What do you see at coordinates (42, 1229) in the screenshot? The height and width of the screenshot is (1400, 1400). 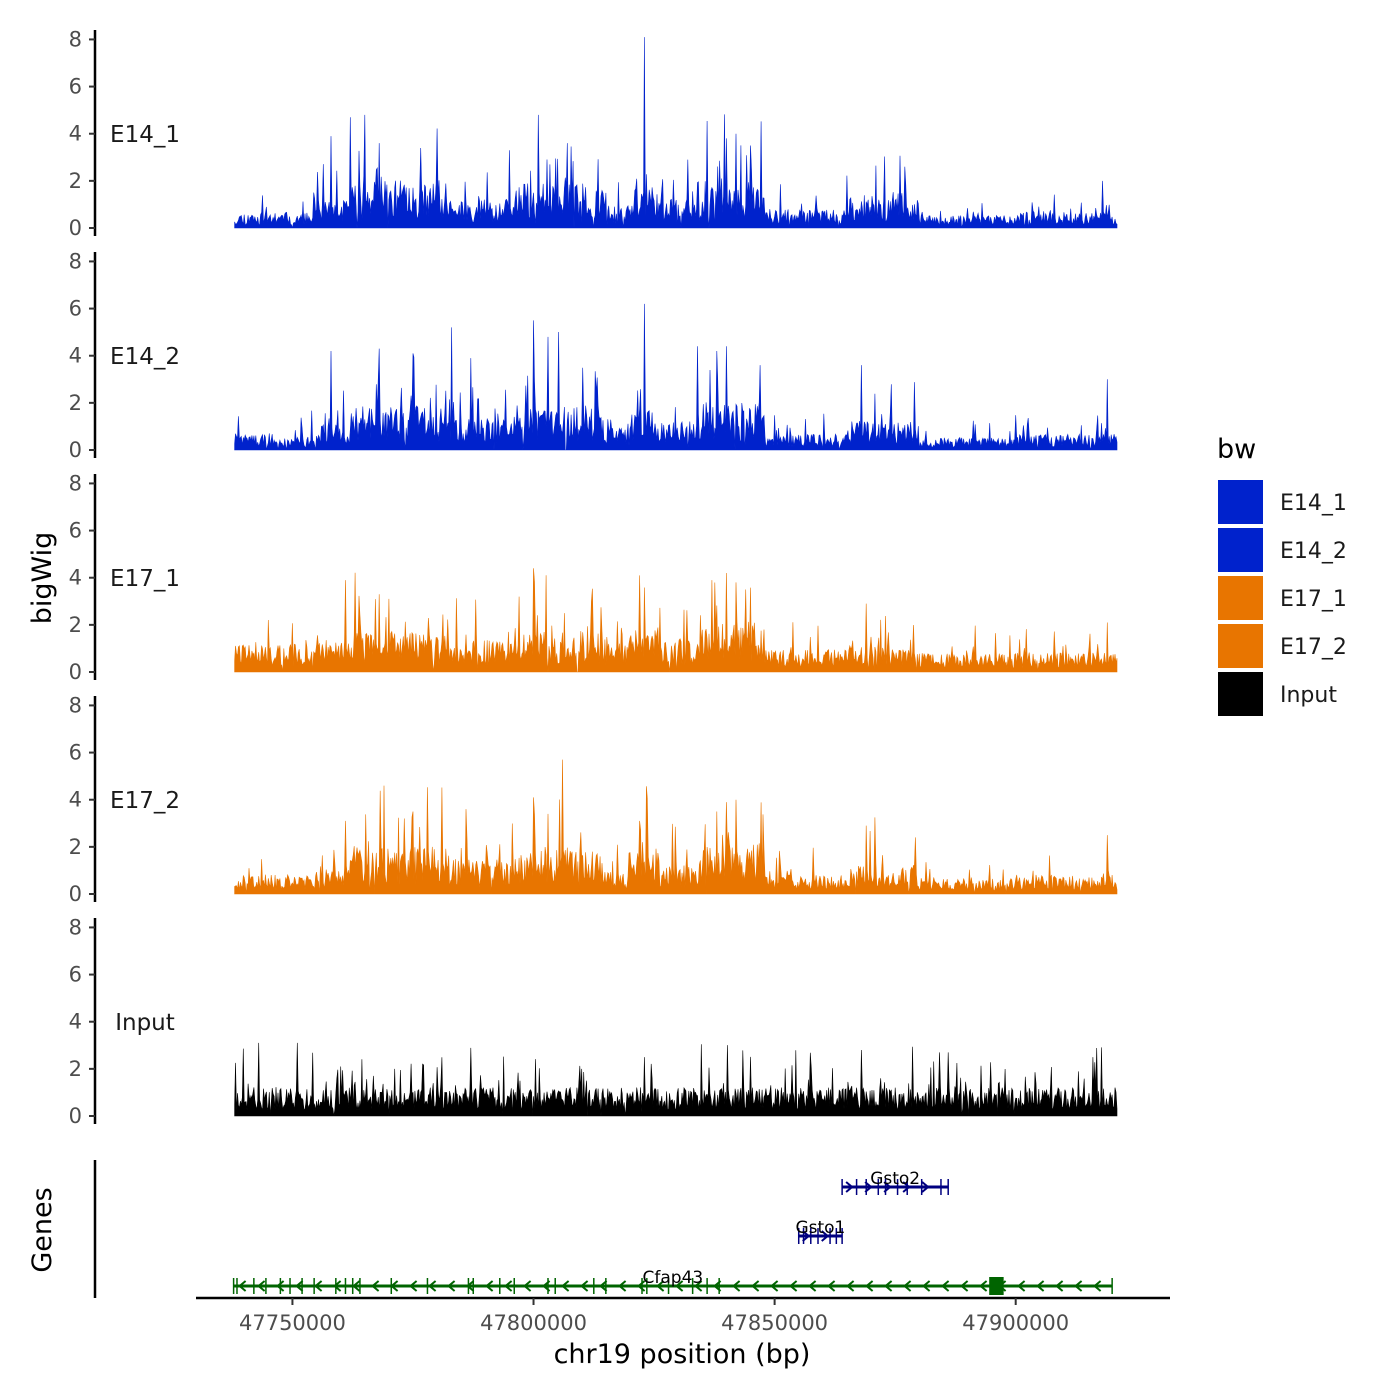 I see `genes-axis-title: Genes` at bounding box center [42, 1229].